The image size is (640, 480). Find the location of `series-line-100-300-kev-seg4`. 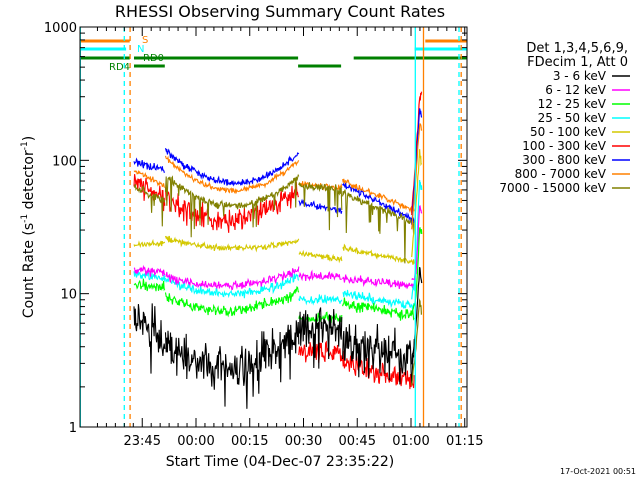

series-line-100-300-kev-seg4 is located at coordinates (378, 370).